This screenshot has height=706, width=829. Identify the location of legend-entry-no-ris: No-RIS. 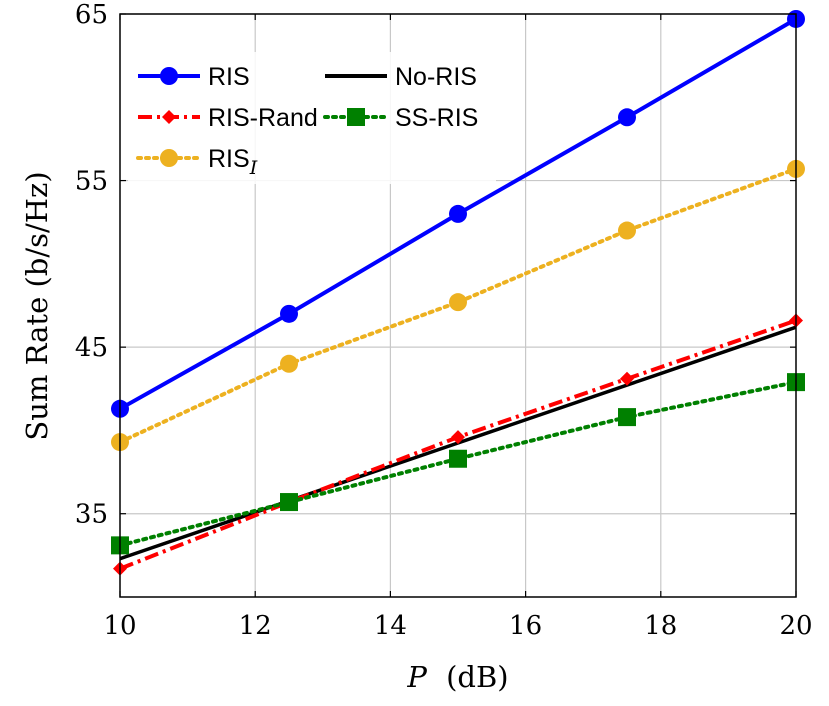
(401, 77).